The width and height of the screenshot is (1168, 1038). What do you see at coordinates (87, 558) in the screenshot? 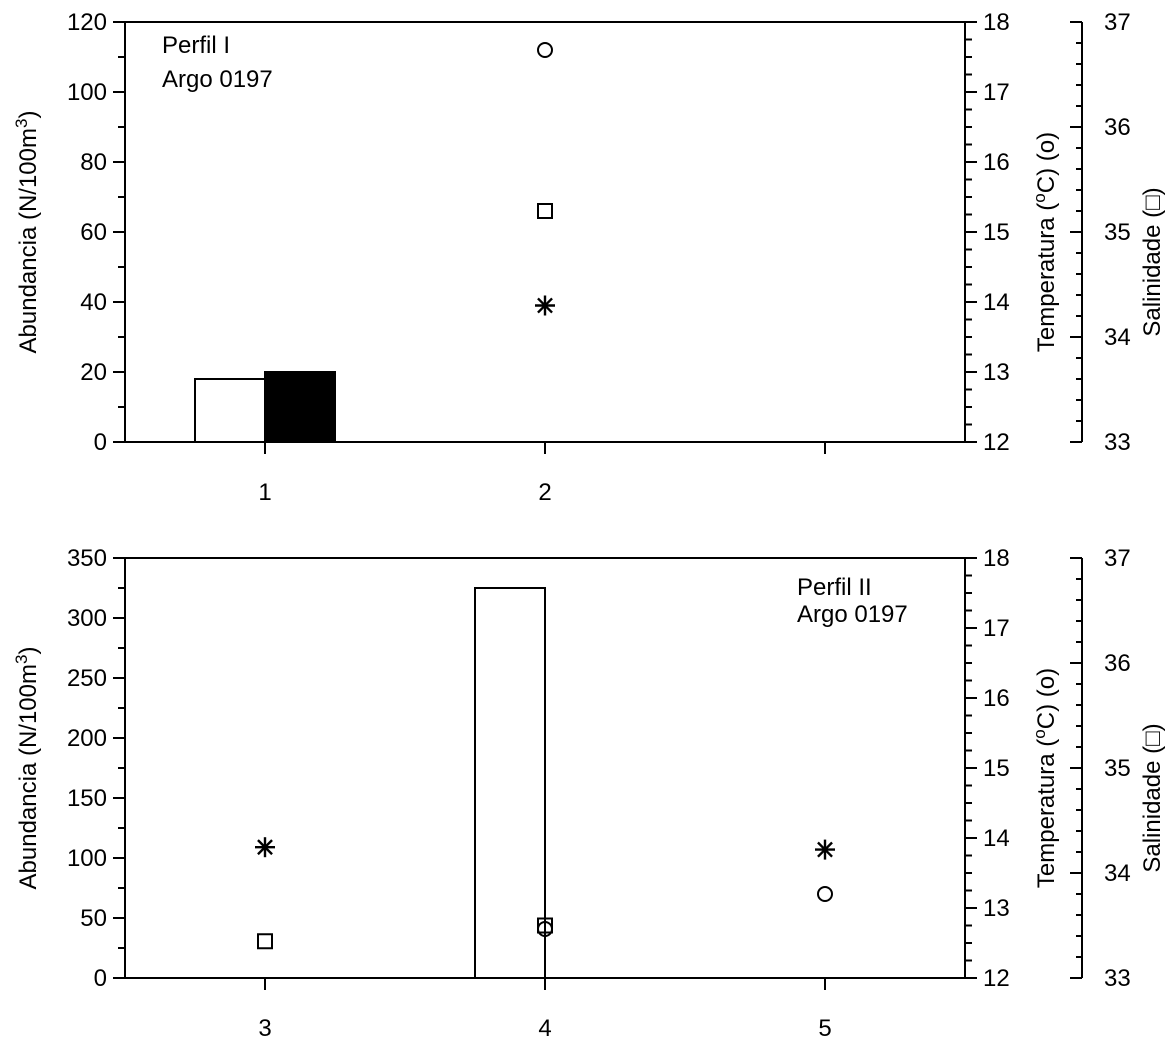
I see `y-tick-label: 350` at bounding box center [87, 558].